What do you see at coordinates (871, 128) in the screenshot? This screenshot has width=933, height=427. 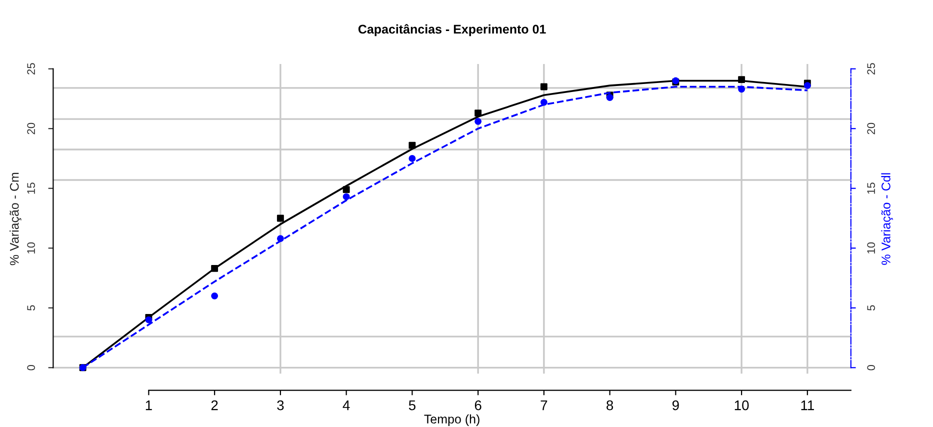 I see `y2-tick-label: 20` at bounding box center [871, 128].